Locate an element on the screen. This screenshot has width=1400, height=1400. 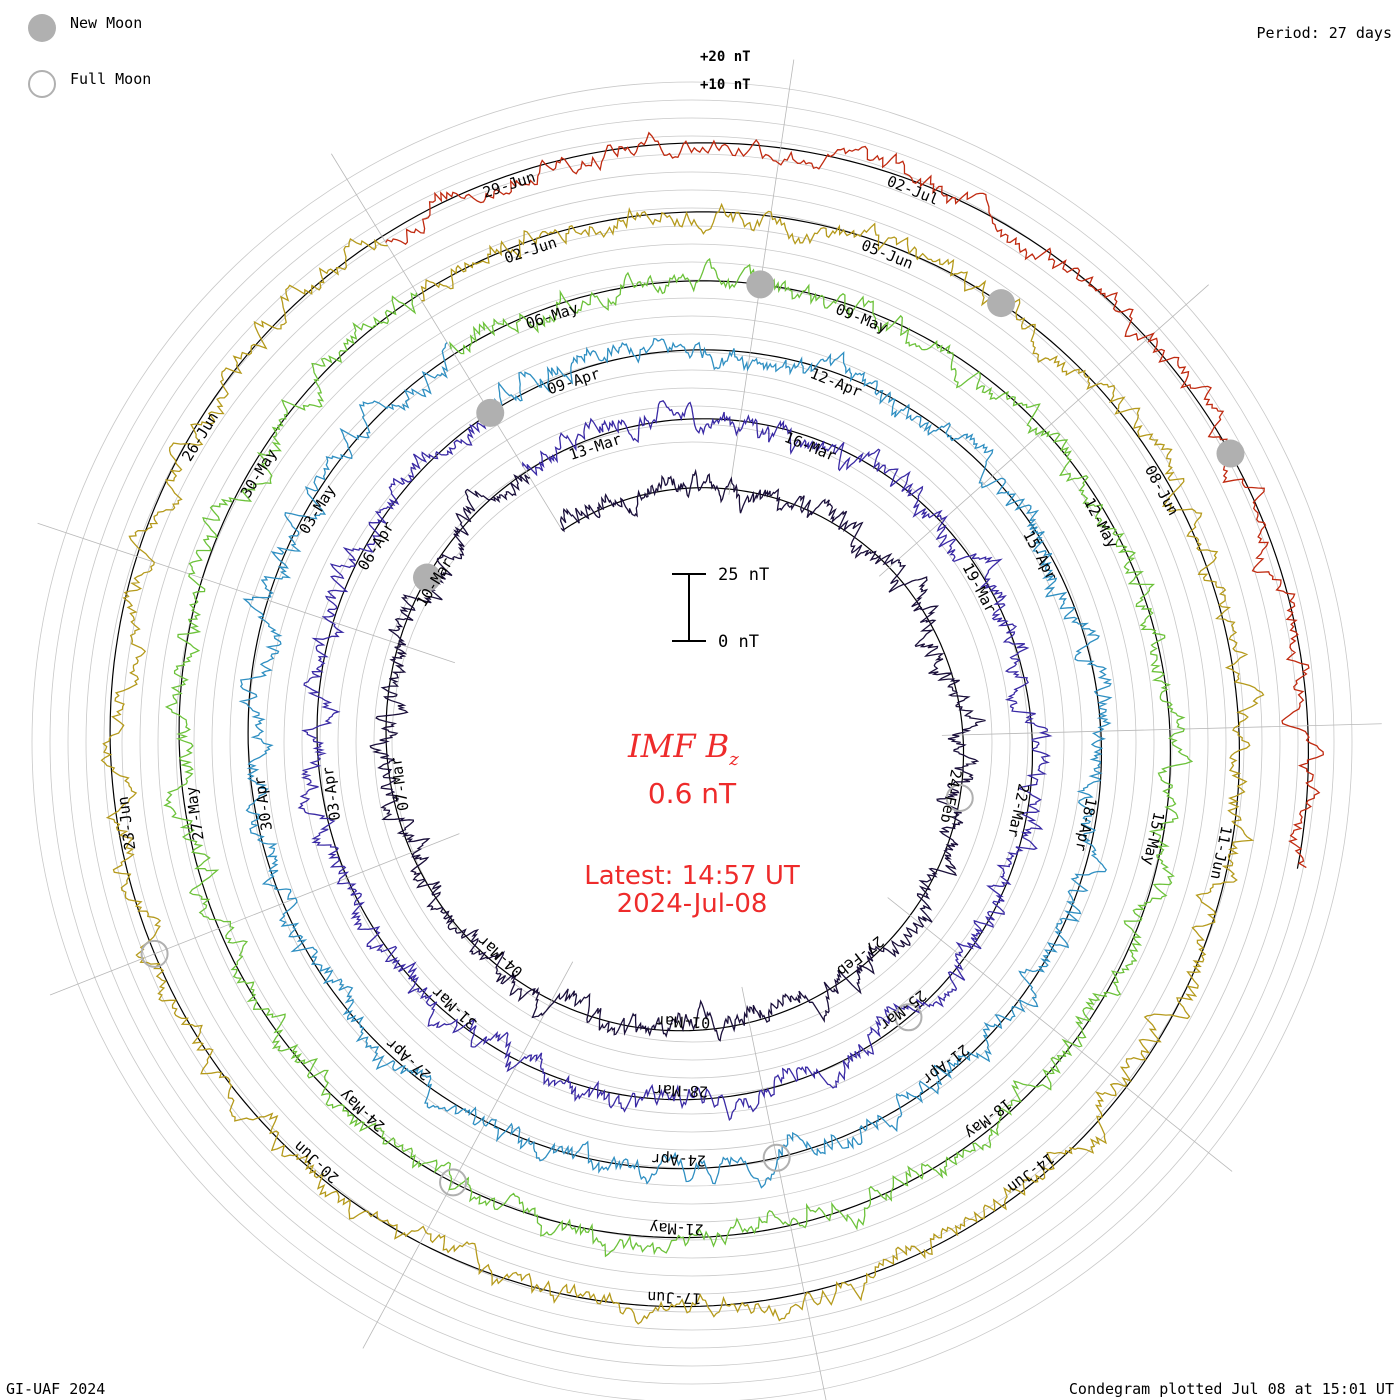
scale-plus10-label: +10 nT is located at coordinates (725, 85).